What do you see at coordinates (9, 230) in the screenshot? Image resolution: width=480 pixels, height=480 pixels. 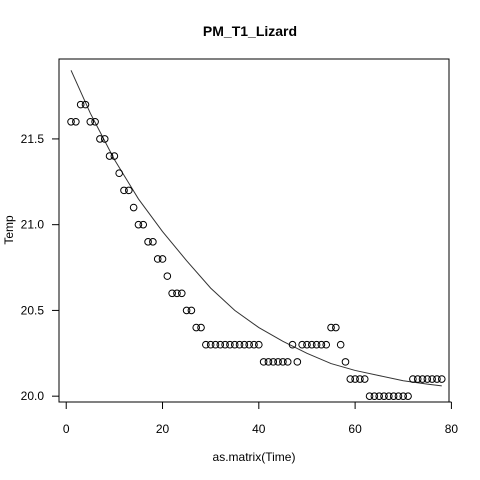 I see `y-axis-title: Temp` at bounding box center [9, 230].